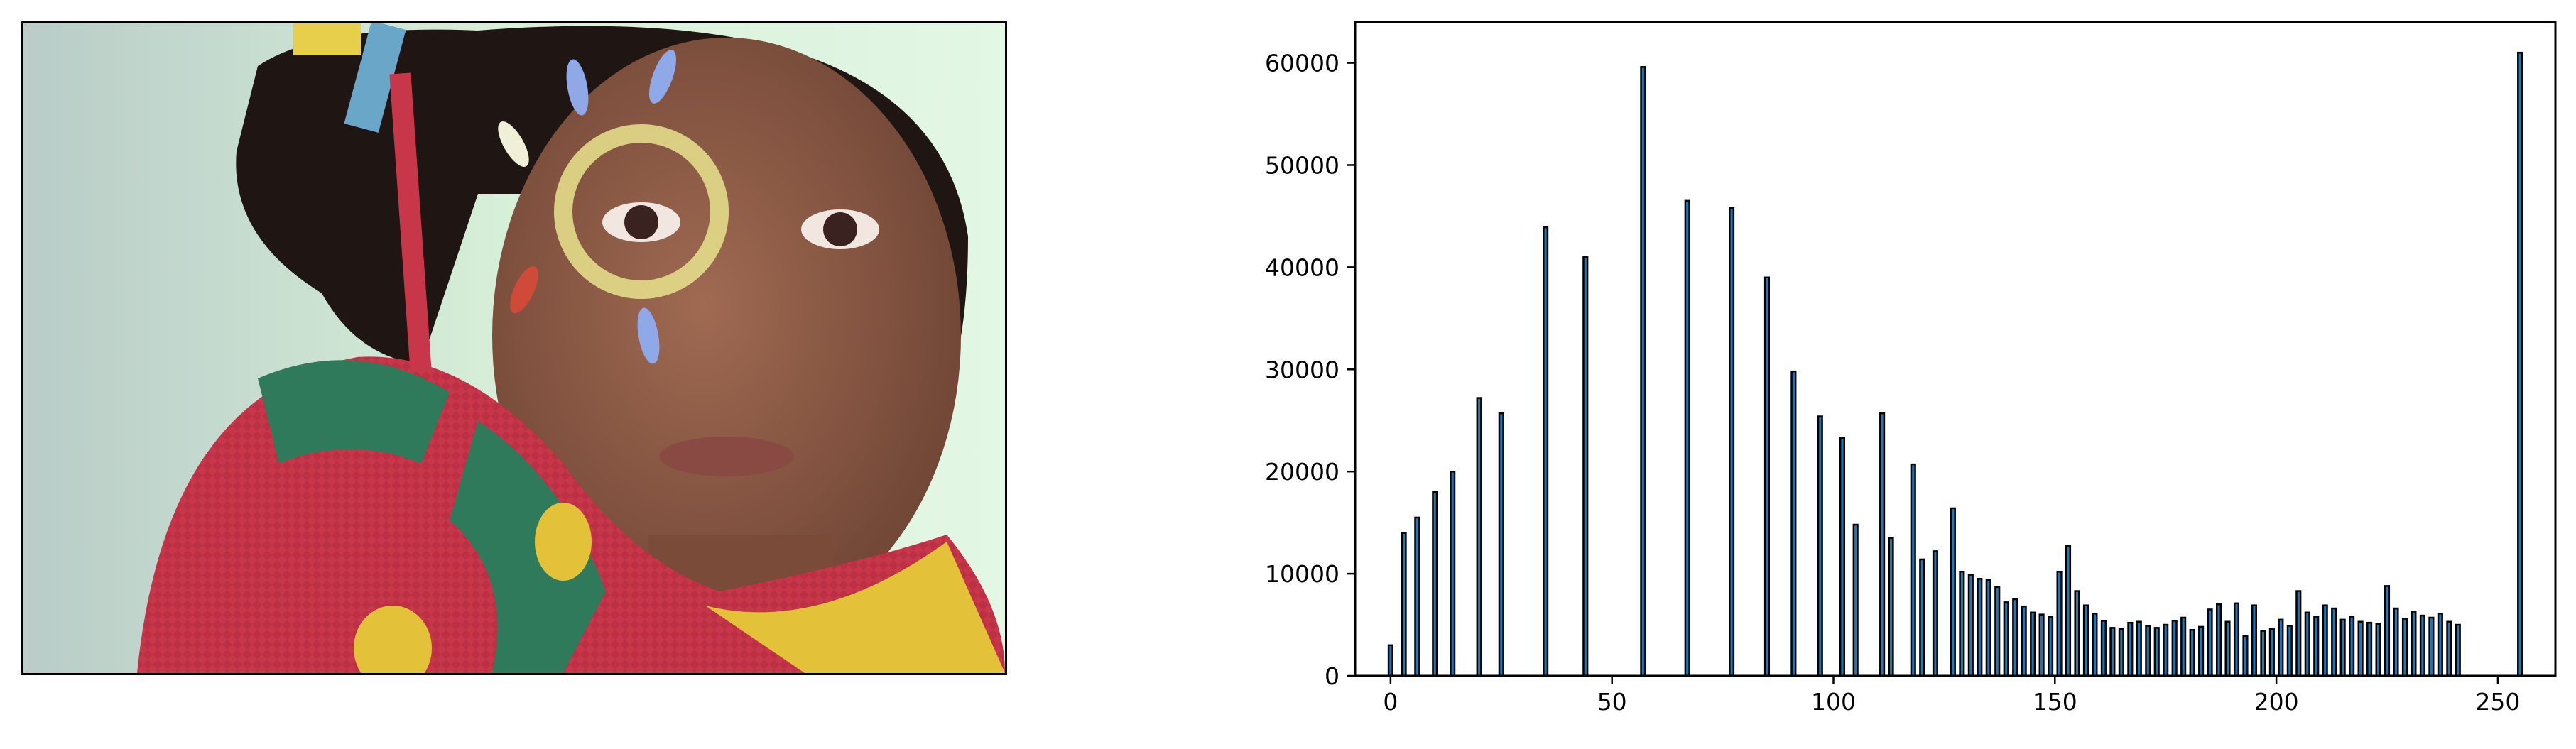 Image resolution: width=2576 pixels, height=749 pixels. I want to click on y-tick-label: 10000, so click(1302, 574).